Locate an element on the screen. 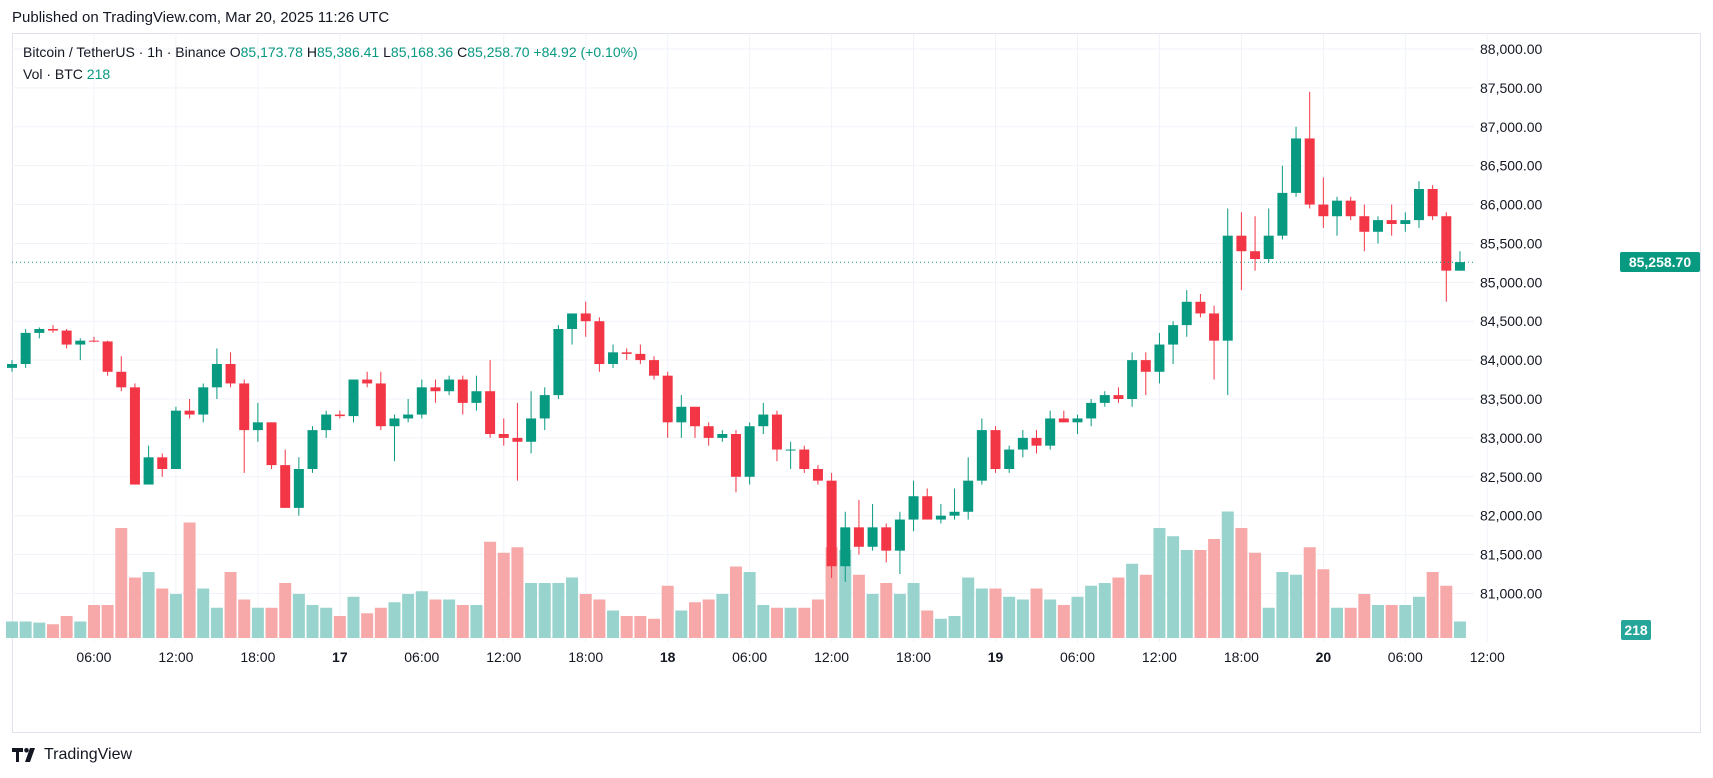 The height and width of the screenshot is (778, 1713). high-value: 85,386.41 is located at coordinates (348, 52).